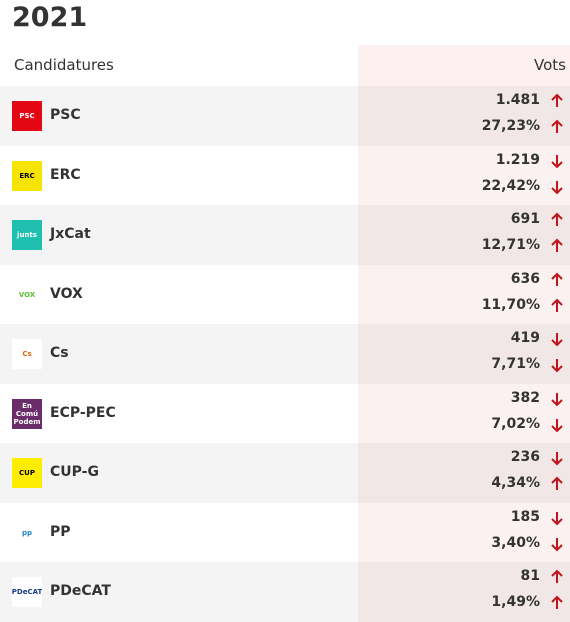 The height and width of the screenshot is (622, 570). What do you see at coordinates (285, 116) in the screenshot?
I see `party-row: PSC PSC 1.481 27,23%` at bounding box center [285, 116].